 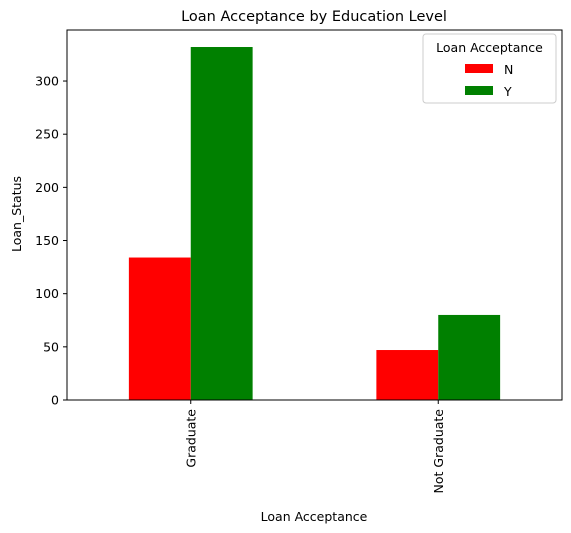 I want to click on y-axis-label: Loan_Status, so click(x=16, y=214).